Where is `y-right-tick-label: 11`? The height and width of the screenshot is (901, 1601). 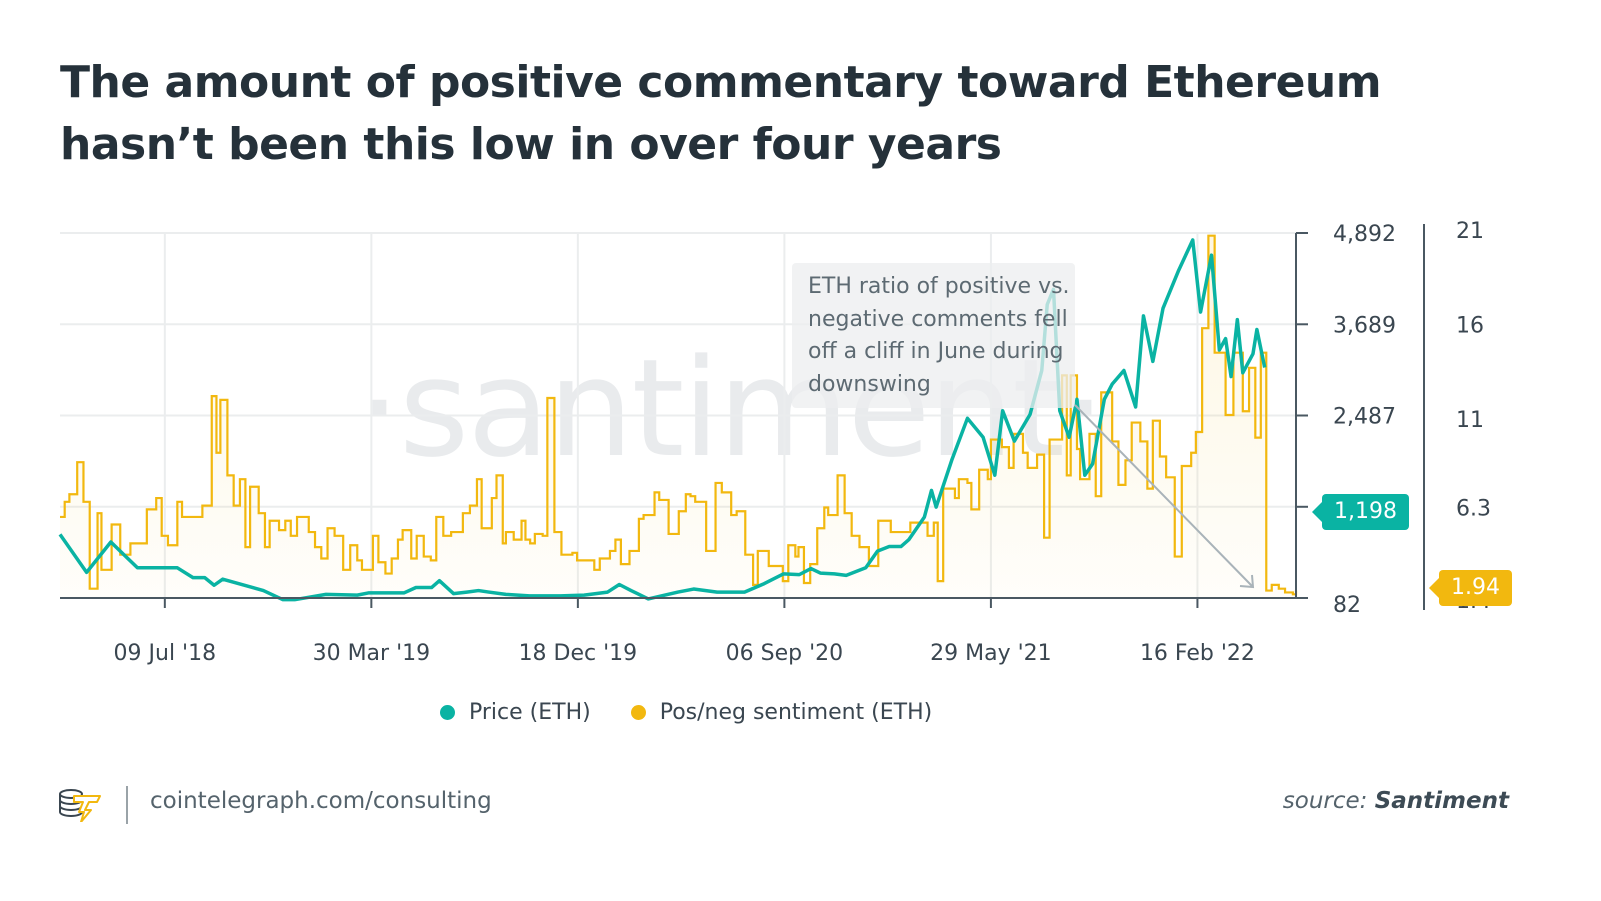
y-right-tick-label: 11 is located at coordinates (1470, 420).